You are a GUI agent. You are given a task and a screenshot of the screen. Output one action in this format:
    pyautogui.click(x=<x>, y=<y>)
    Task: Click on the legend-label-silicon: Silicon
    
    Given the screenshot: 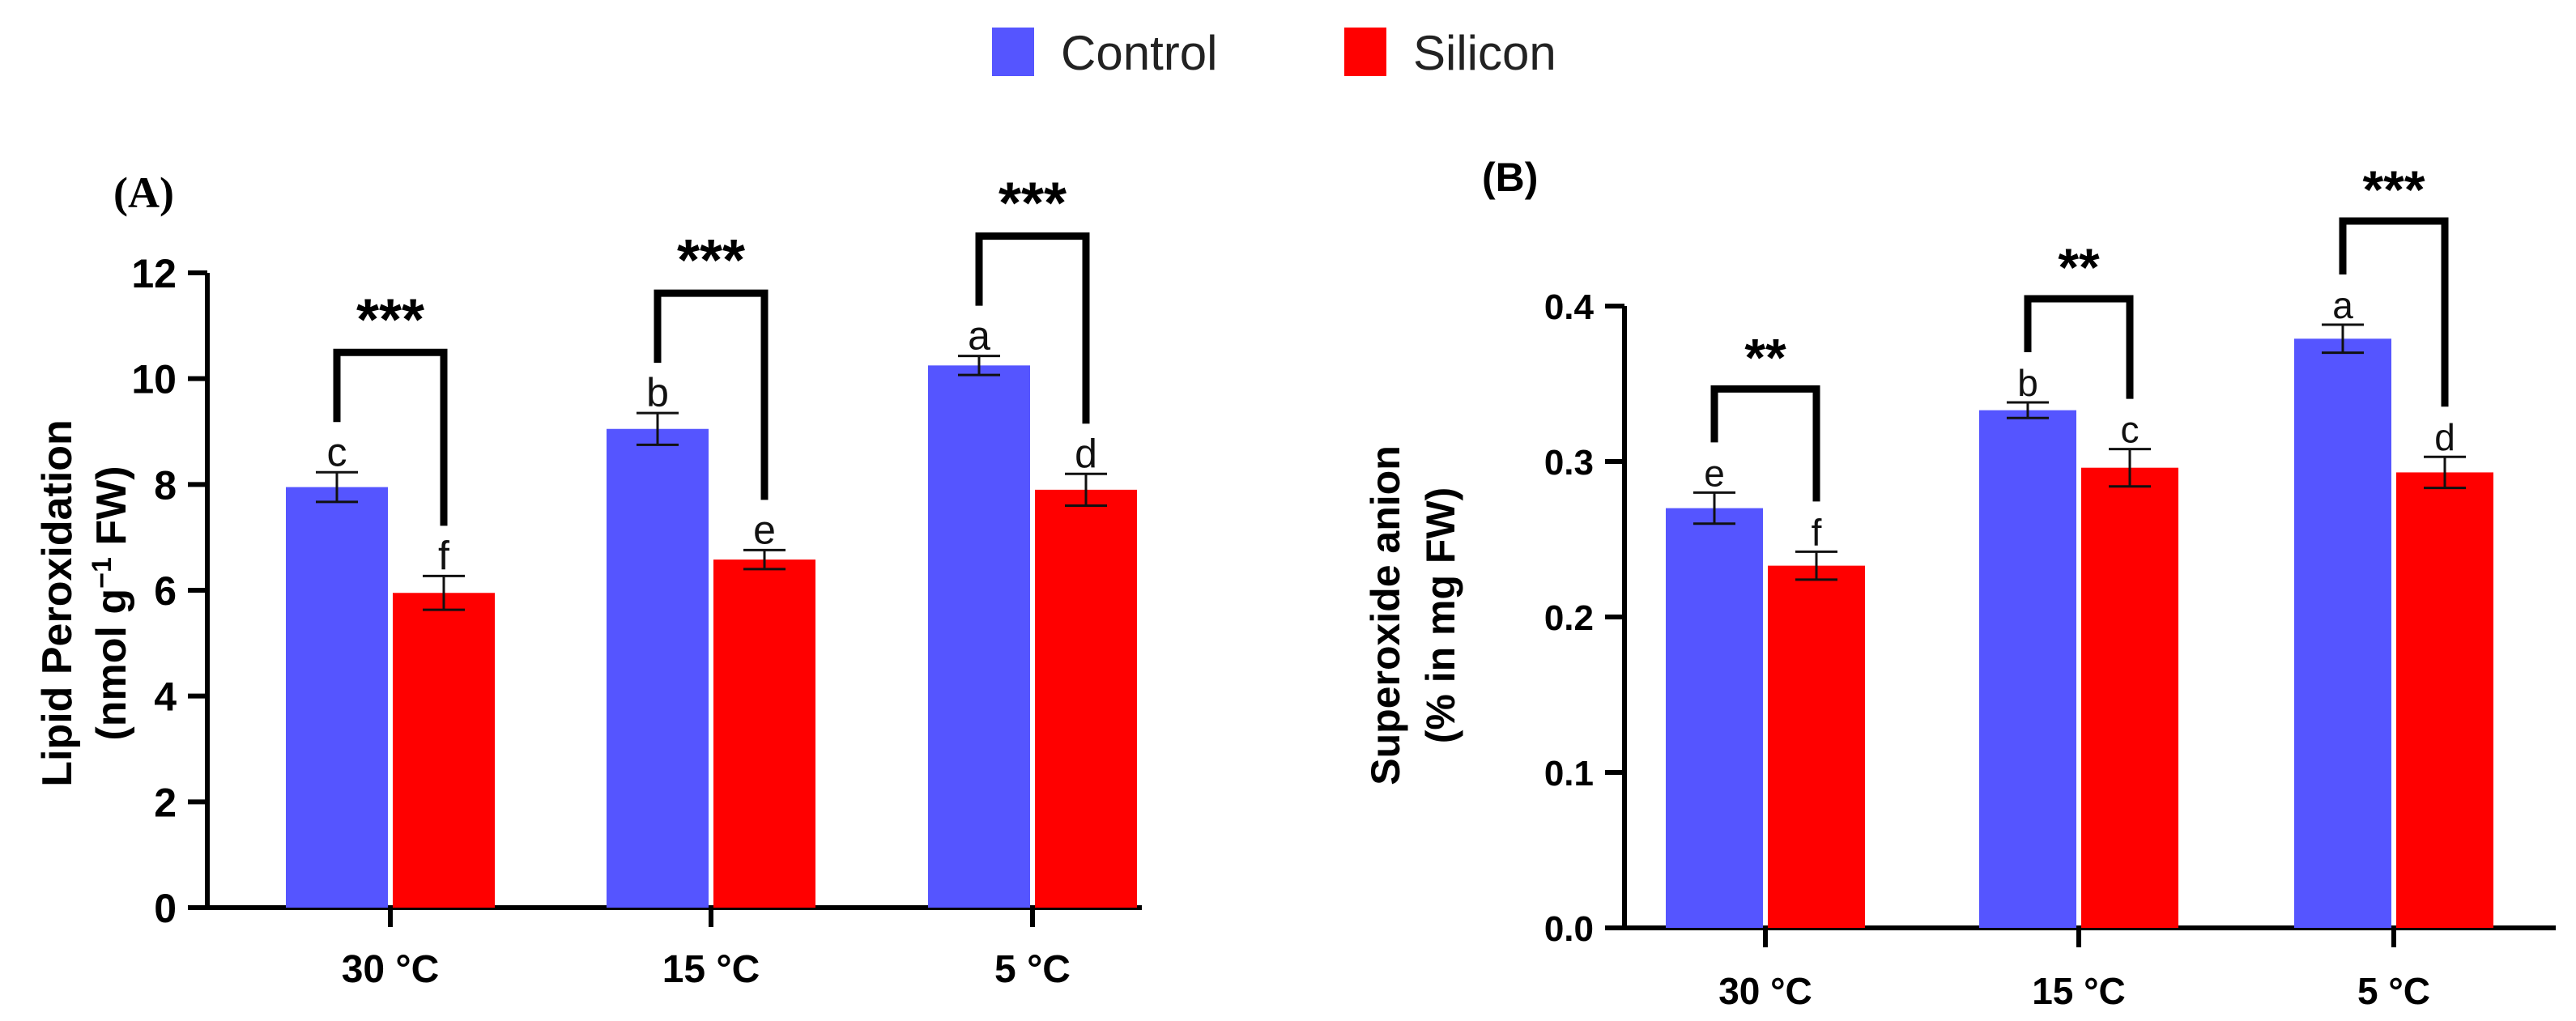 What is the action you would take?
    pyautogui.click(x=1484, y=53)
    